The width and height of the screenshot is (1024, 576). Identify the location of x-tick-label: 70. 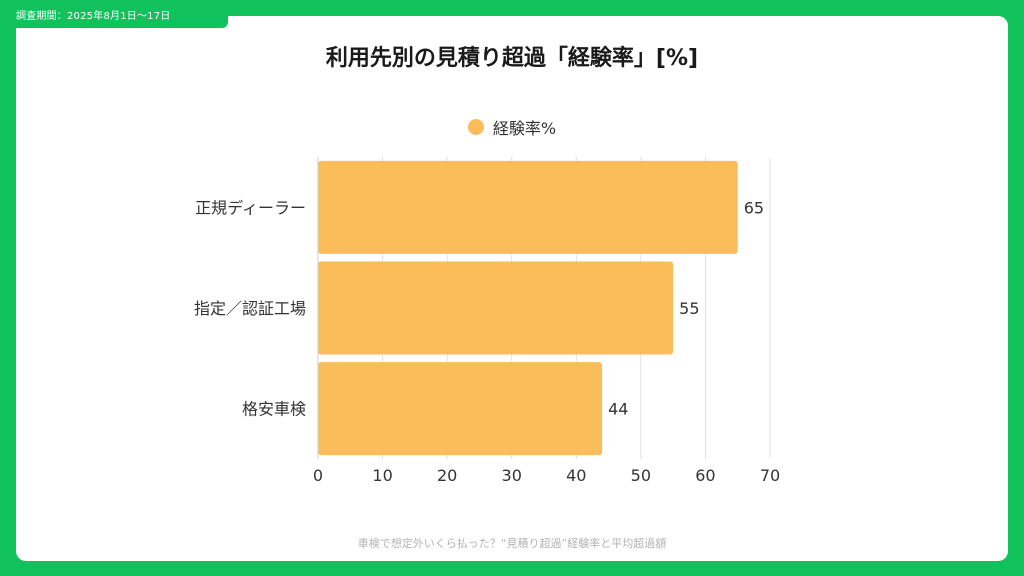
(770, 475).